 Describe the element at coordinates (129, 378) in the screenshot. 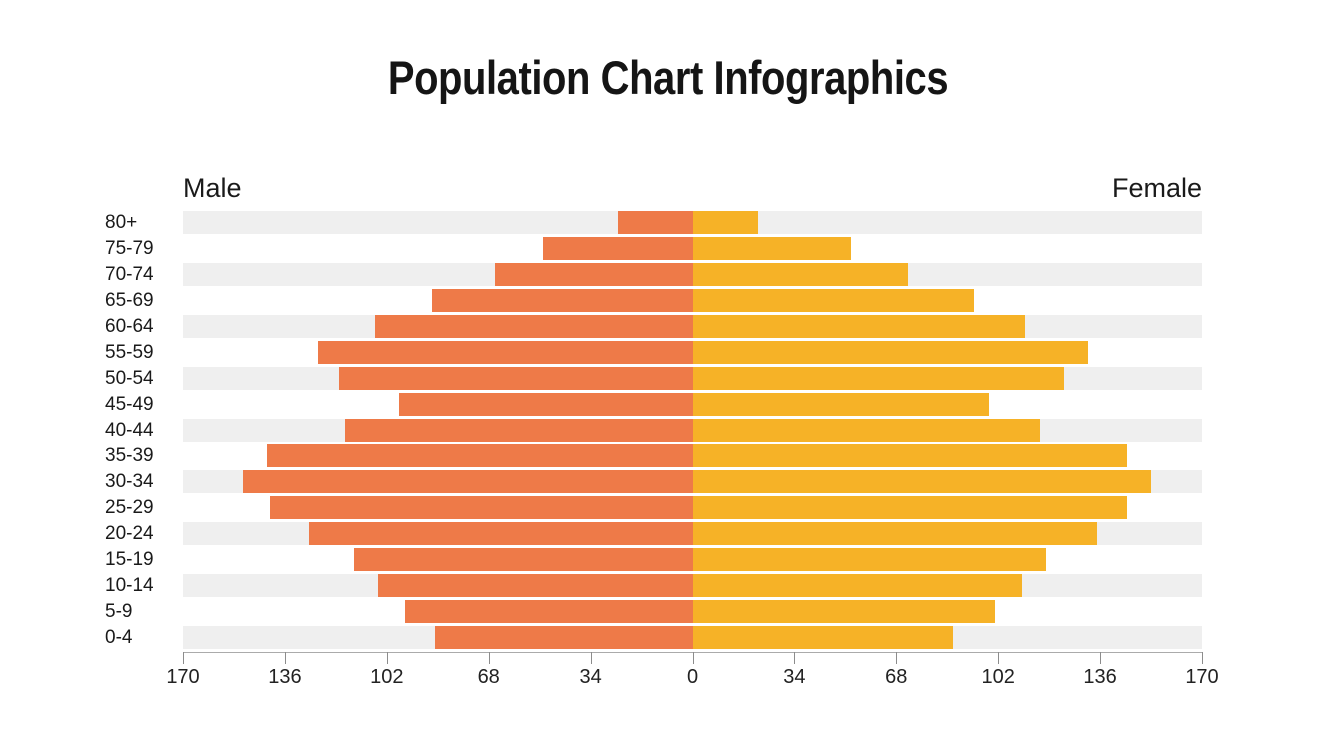

I see `age-group-label: 50-54` at that location.